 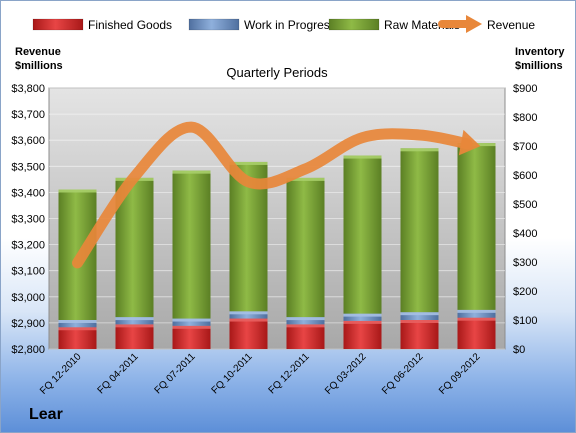 I want to click on legend-raw-materials-swatch, so click(x=354, y=24).